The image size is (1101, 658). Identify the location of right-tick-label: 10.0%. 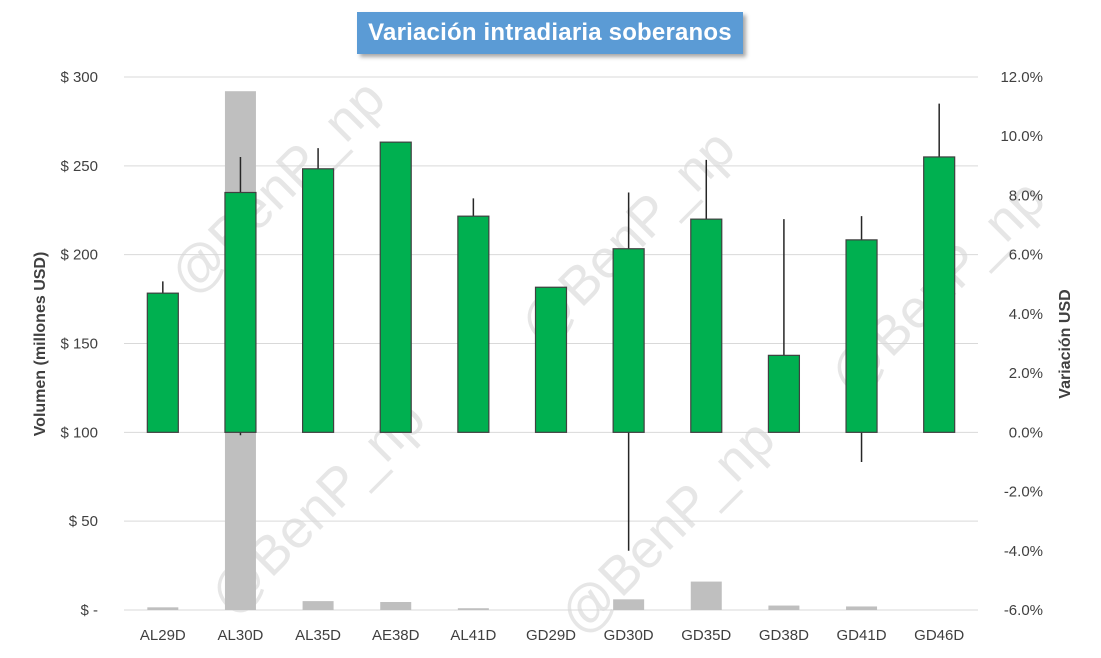
(1021, 136).